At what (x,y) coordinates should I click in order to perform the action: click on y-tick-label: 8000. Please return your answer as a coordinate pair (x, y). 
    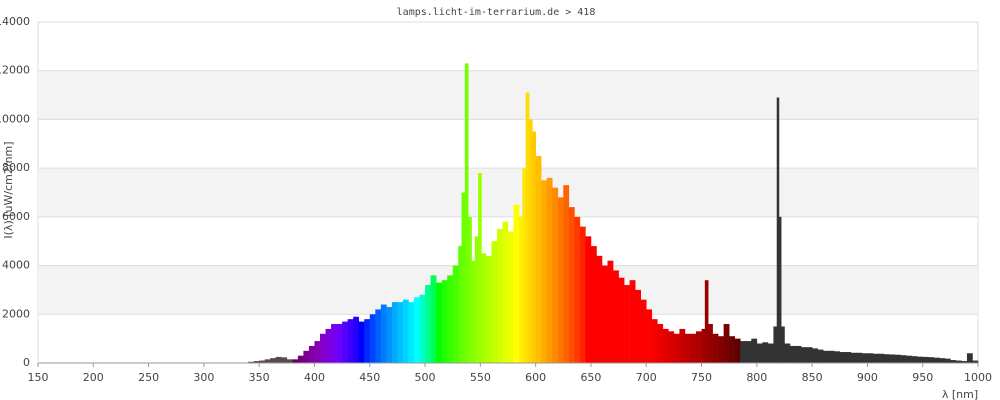
    Looking at the image, I should click on (16, 167).